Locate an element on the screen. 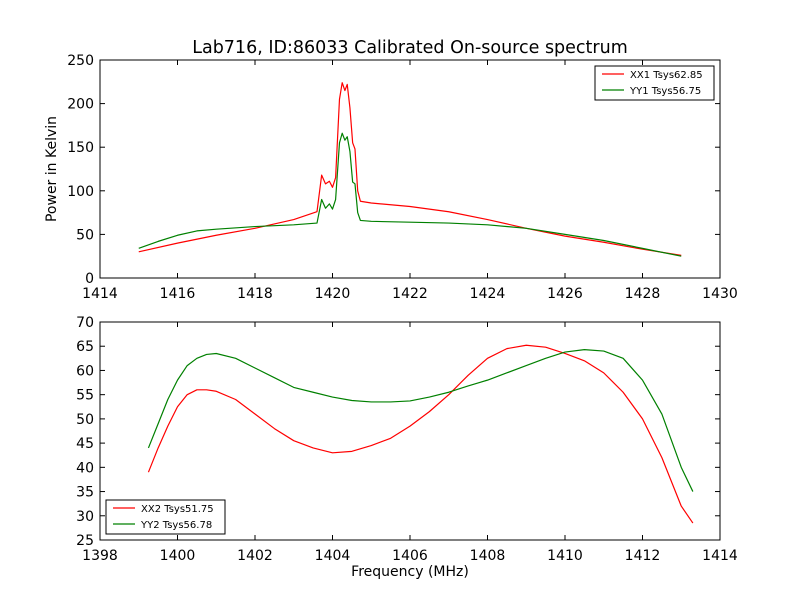 This screenshot has height=604, width=800. top-xtick-label: 1418 is located at coordinates (255, 294).